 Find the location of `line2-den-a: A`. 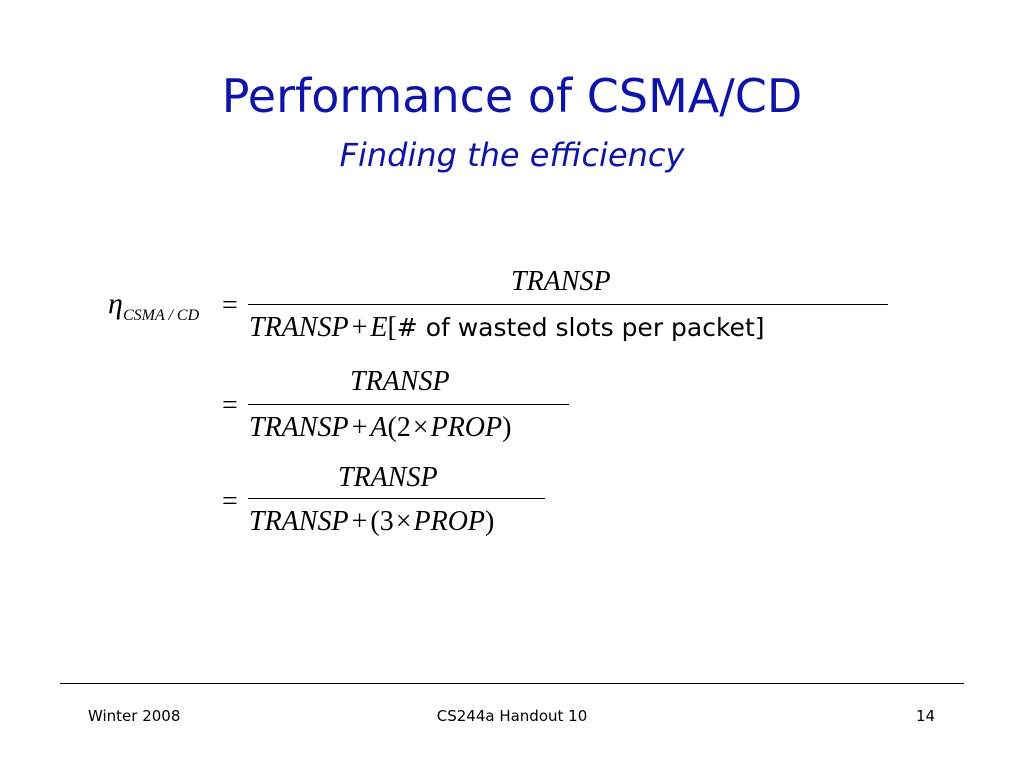

line2-den-a: A is located at coordinates (379, 427).